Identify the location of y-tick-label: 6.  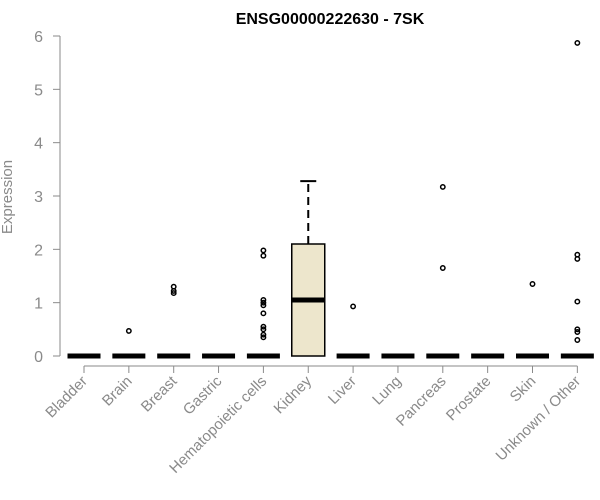
(38, 37).